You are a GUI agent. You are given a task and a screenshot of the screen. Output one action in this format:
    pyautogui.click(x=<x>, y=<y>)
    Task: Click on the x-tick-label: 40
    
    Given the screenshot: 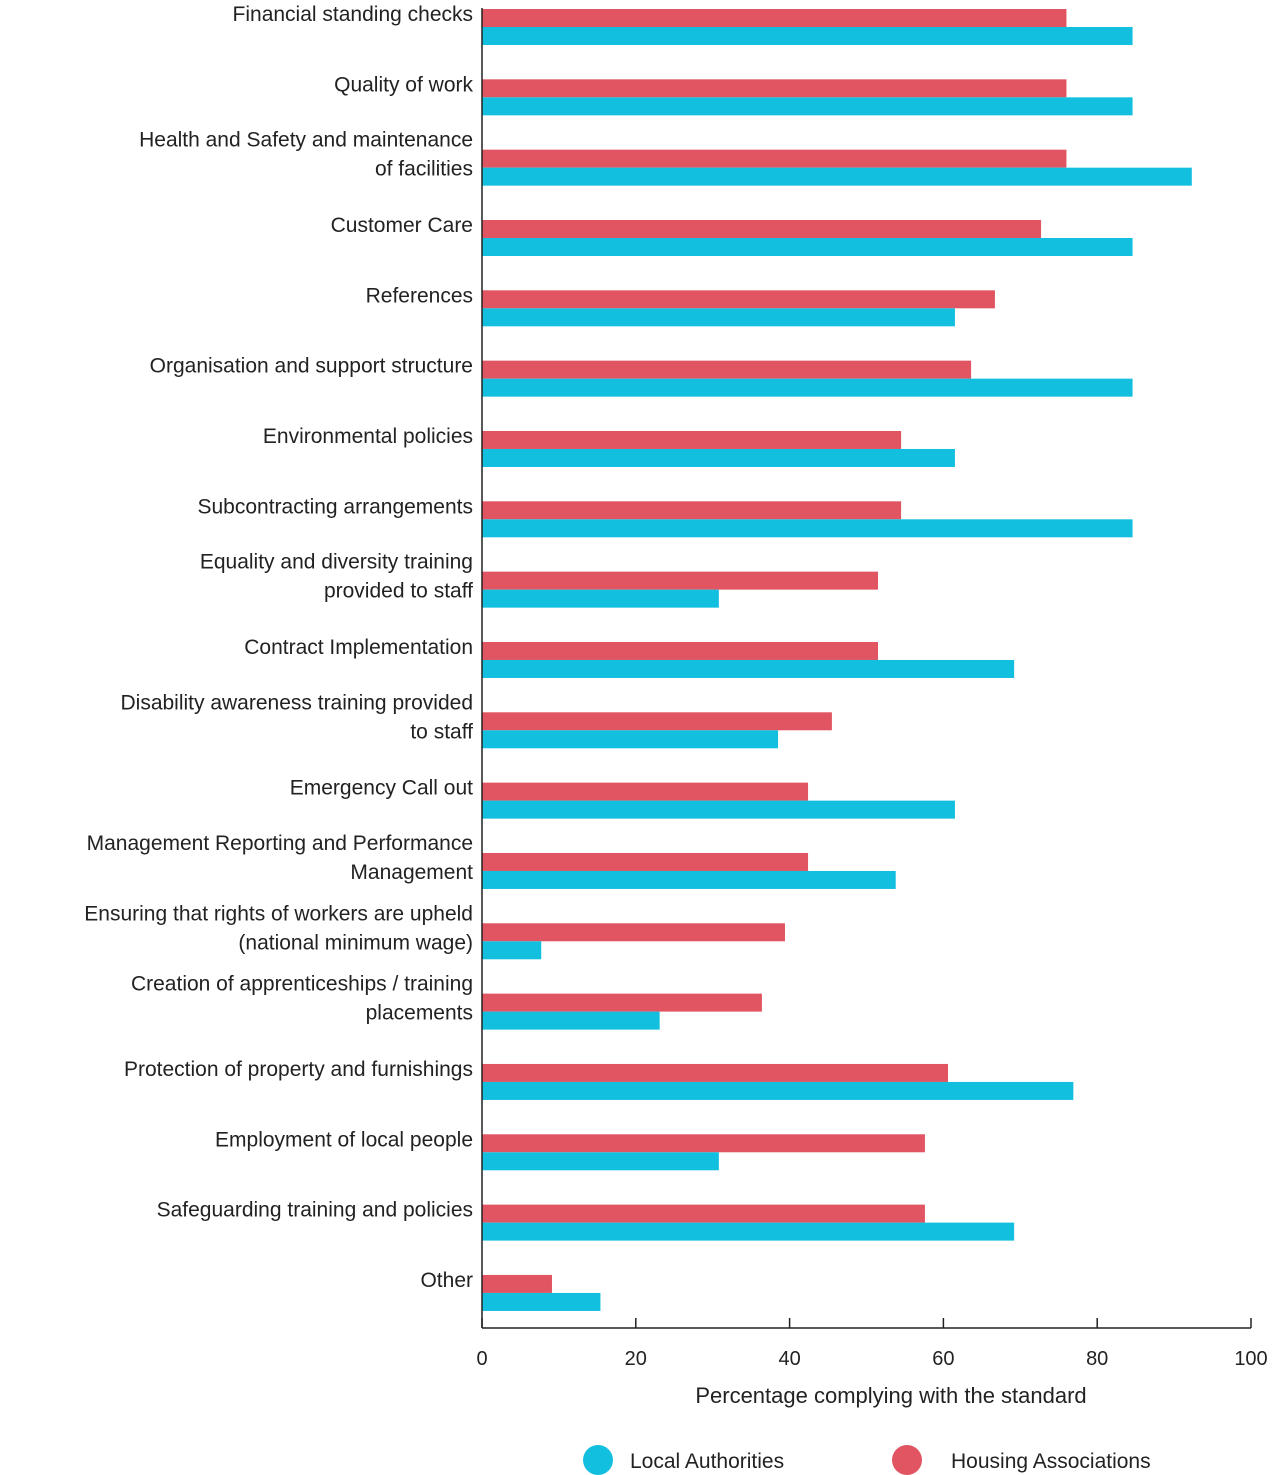 What is the action you would take?
    pyautogui.click(x=789, y=1359)
    